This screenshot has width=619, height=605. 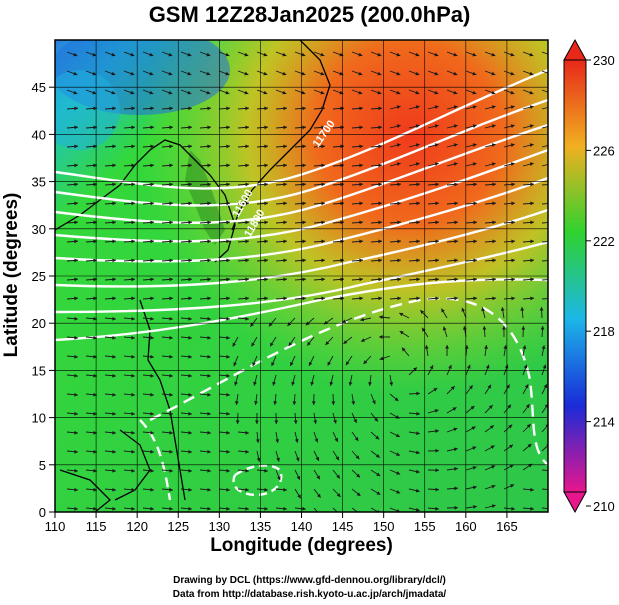 What do you see at coordinates (507, 526) in the screenshot?
I see `x-tick-label: 165` at bounding box center [507, 526].